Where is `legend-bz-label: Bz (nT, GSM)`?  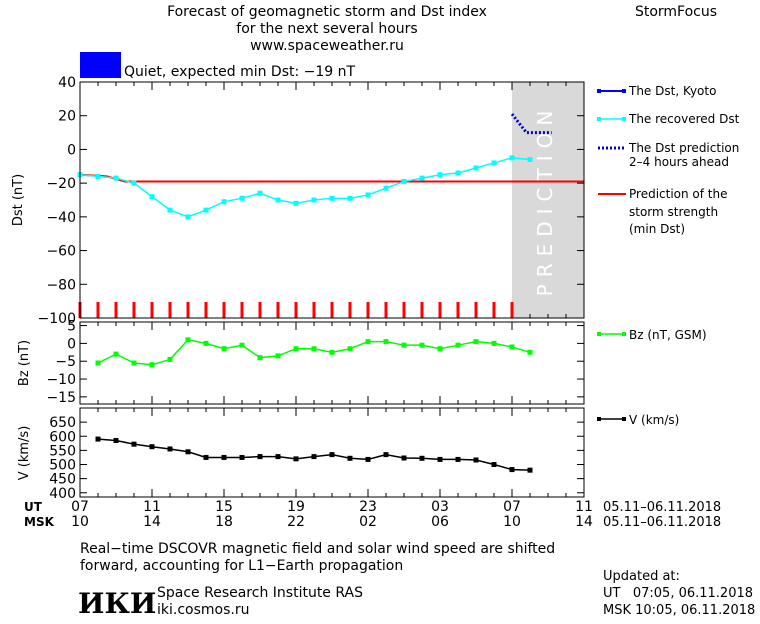 legend-bz-label: Bz (nT, GSM) is located at coordinates (668, 335).